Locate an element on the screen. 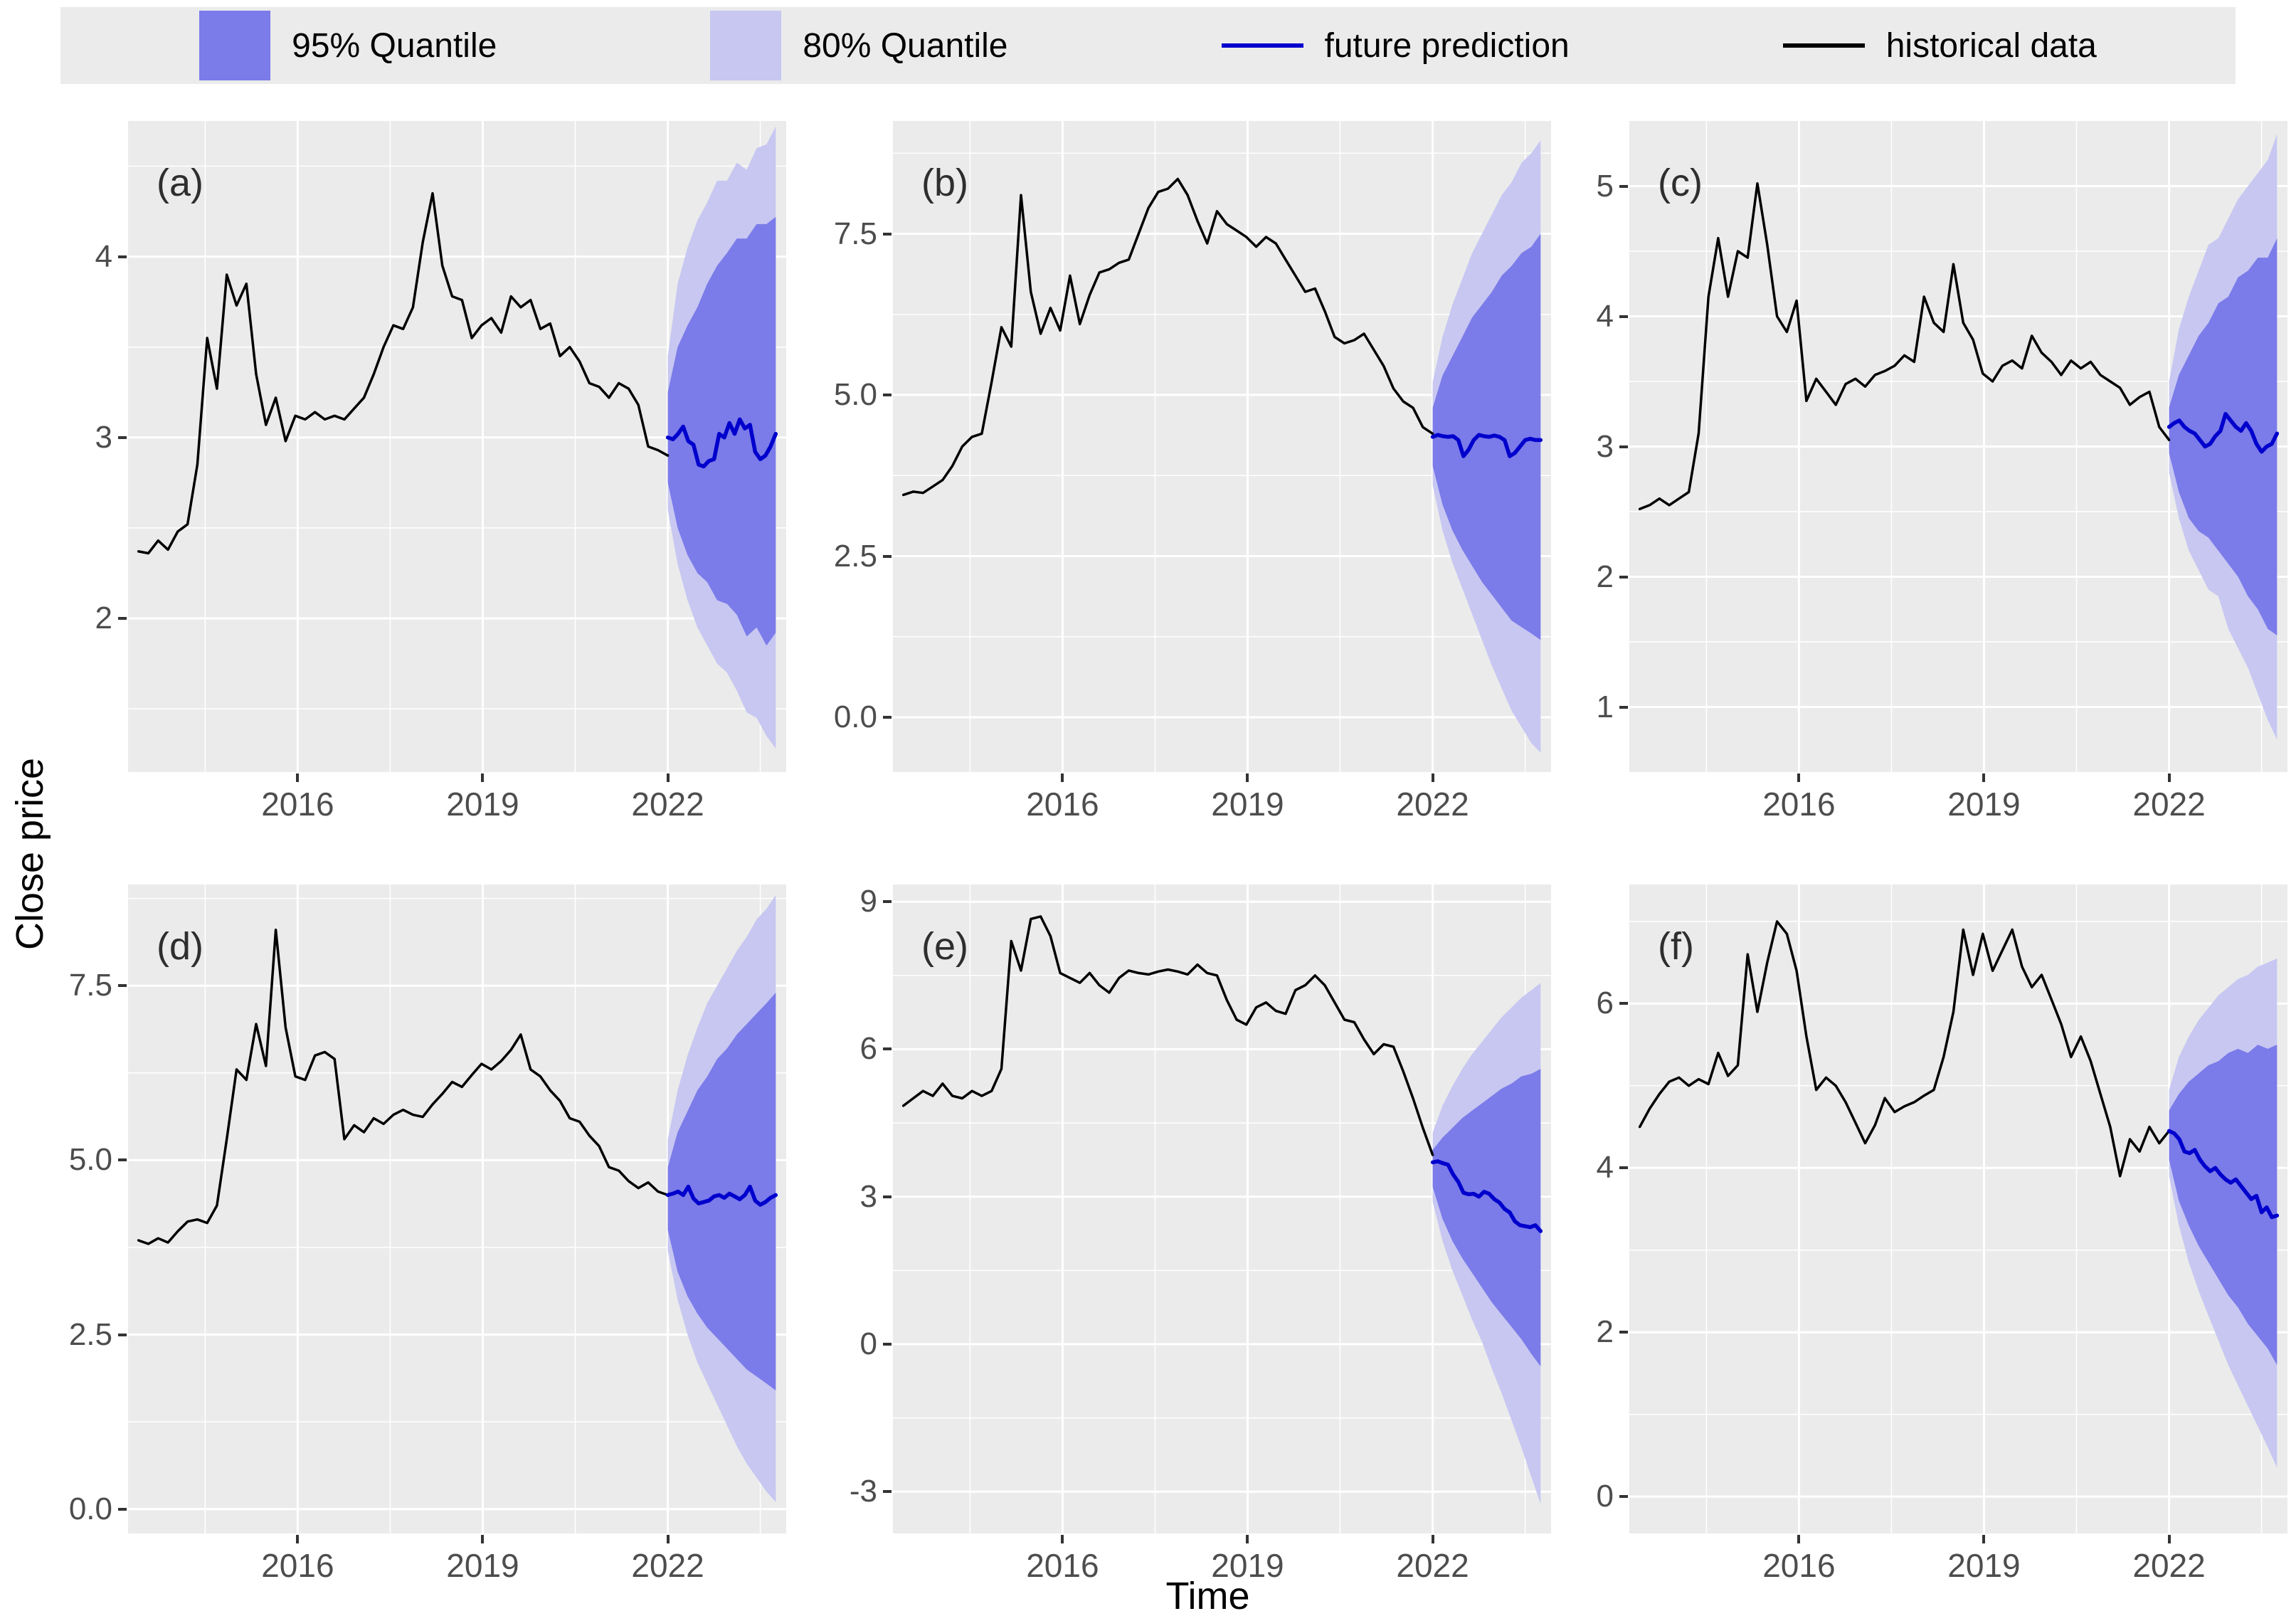  panel-e-plot: (e) is located at coordinates (1222, 1209).